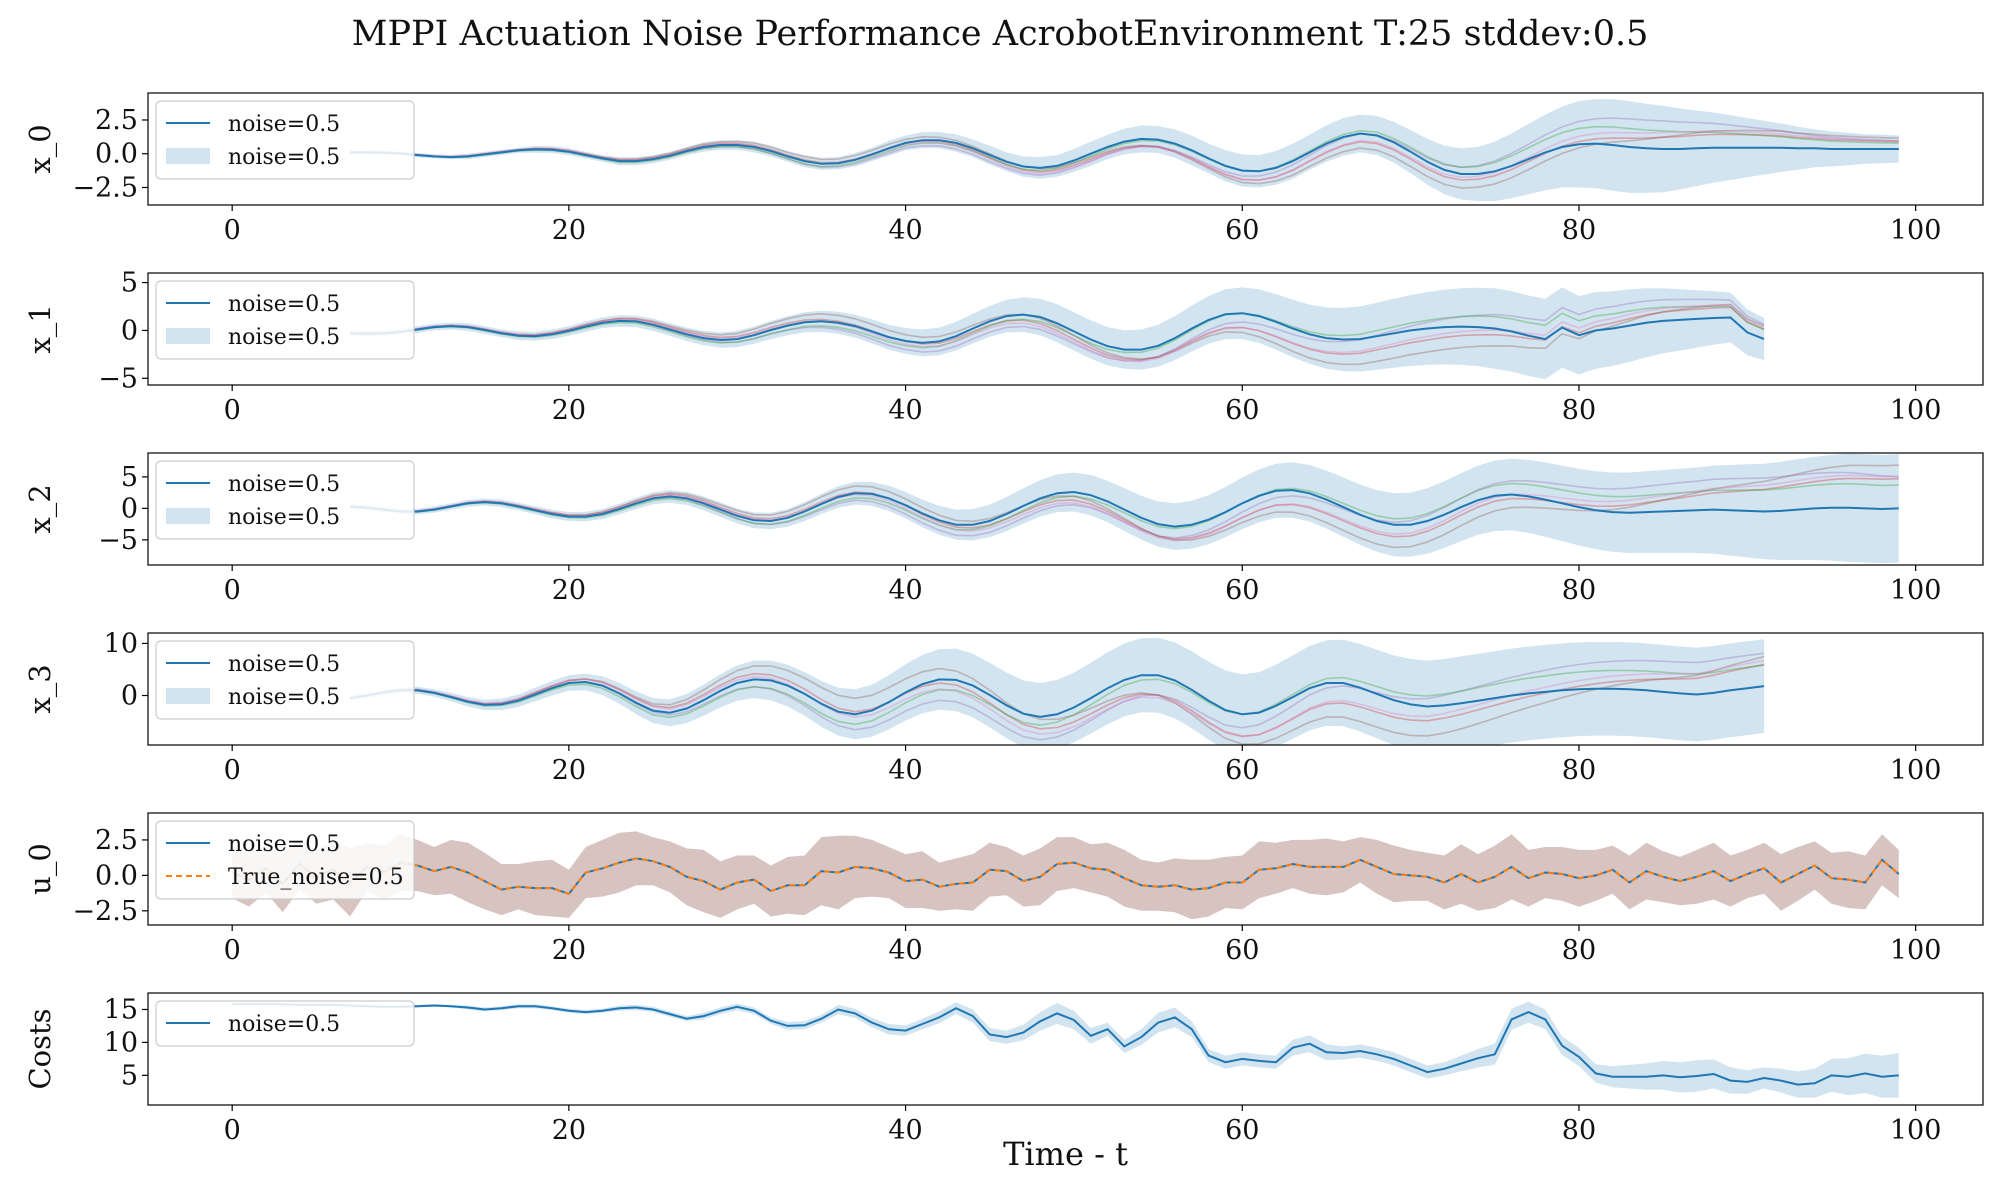  What do you see at coordinates (40, 508) in the screenshot?
I see `y-axis-label: x_2` at bounding box center [40, 508].